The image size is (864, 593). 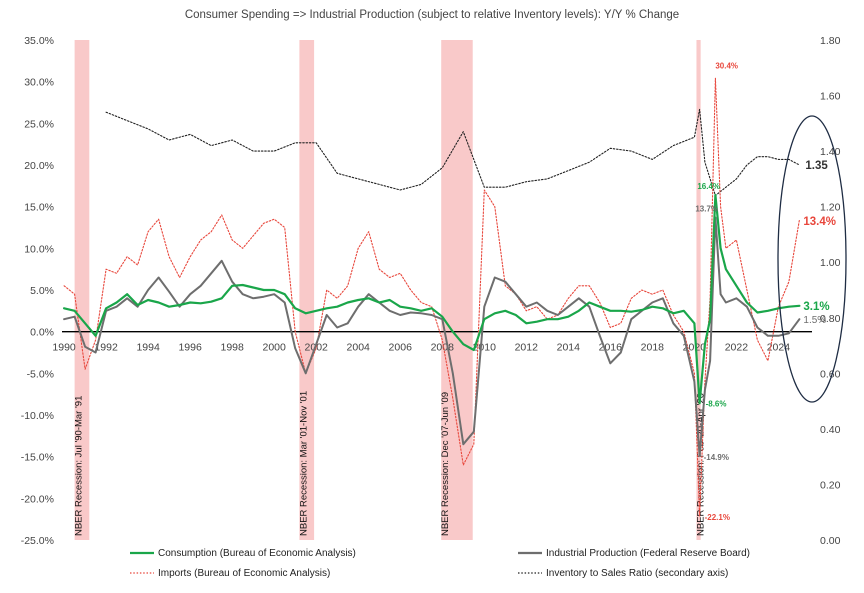 What do you see at coordinates (830, 430) in the screenshot?
I see `y-right-tick-label: 0.40` at bounding box center [830, 430].